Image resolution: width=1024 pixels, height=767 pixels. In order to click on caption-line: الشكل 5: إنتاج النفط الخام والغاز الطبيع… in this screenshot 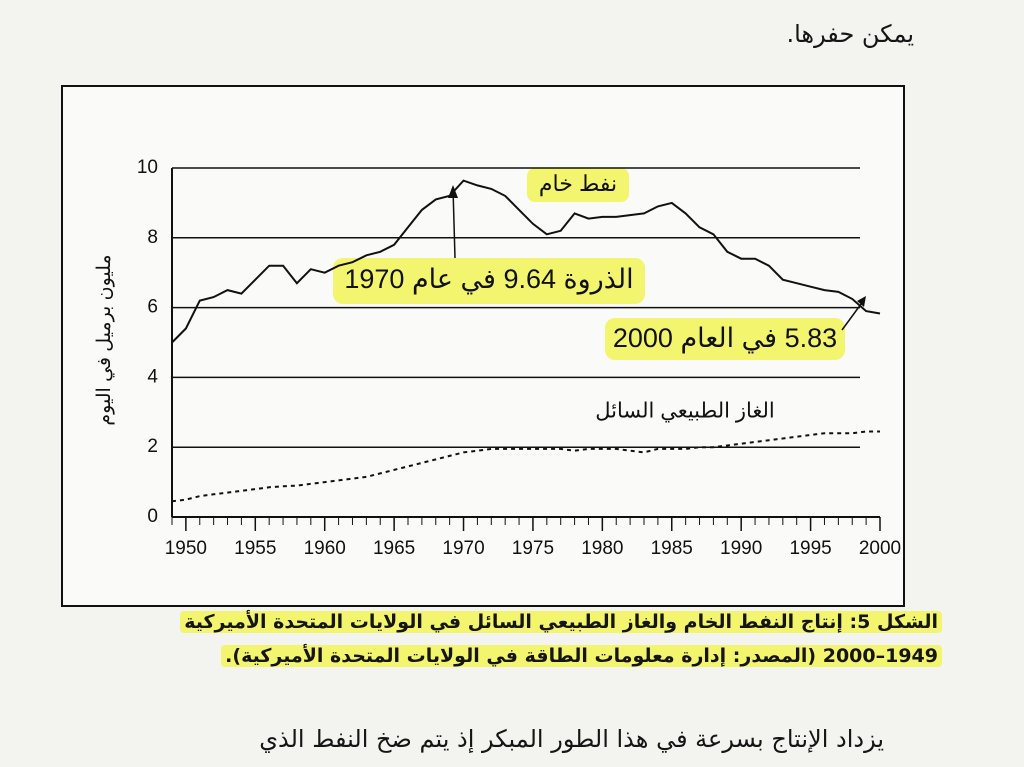, I will do `click(561, 622)`.